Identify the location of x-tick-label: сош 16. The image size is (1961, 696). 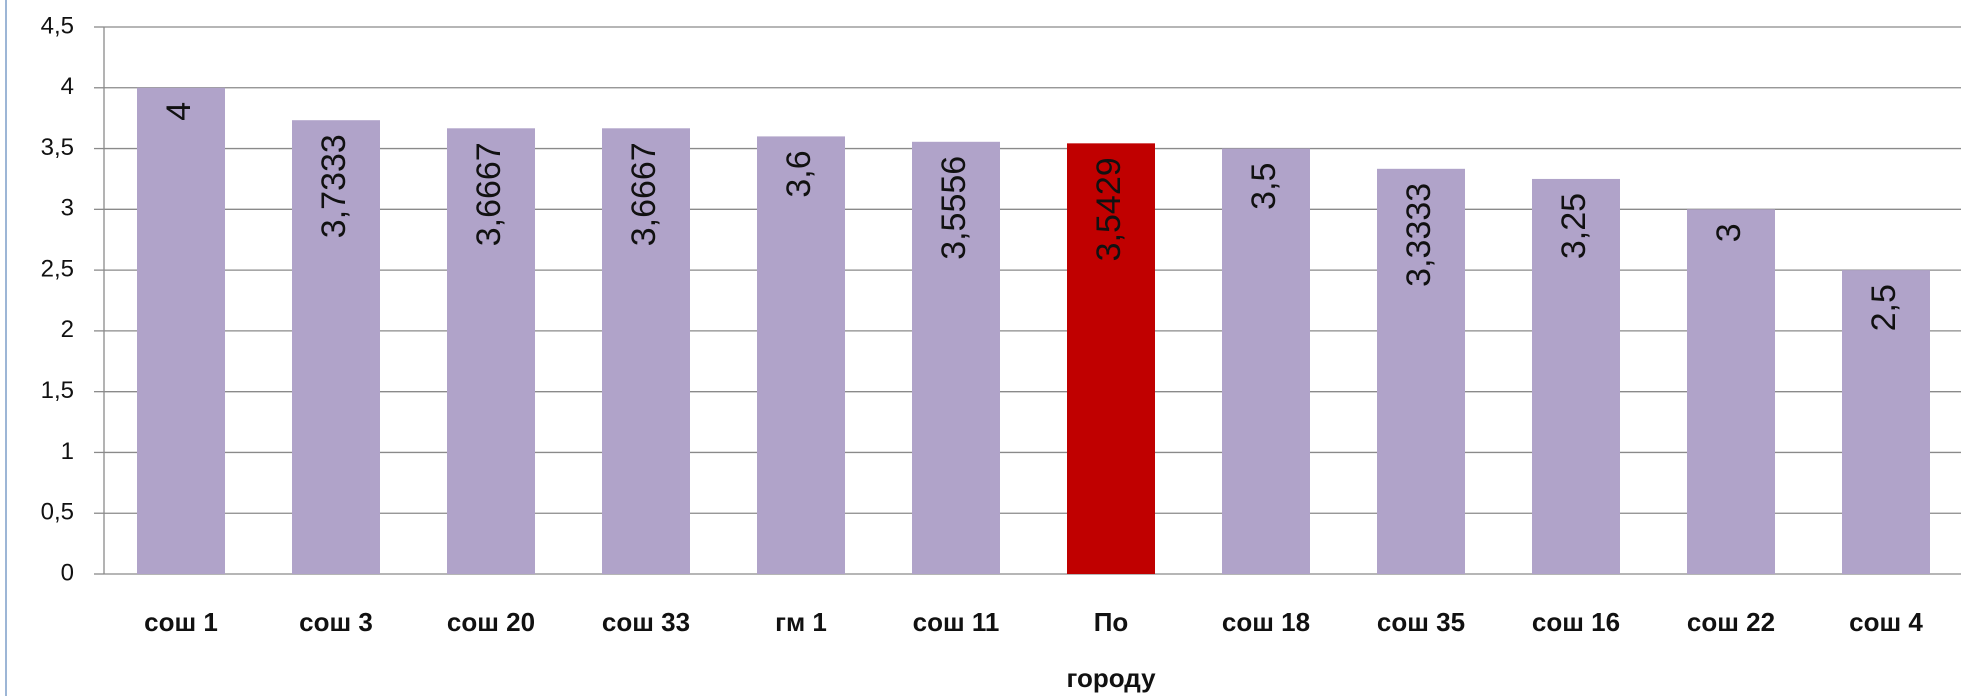
(1576, 622).